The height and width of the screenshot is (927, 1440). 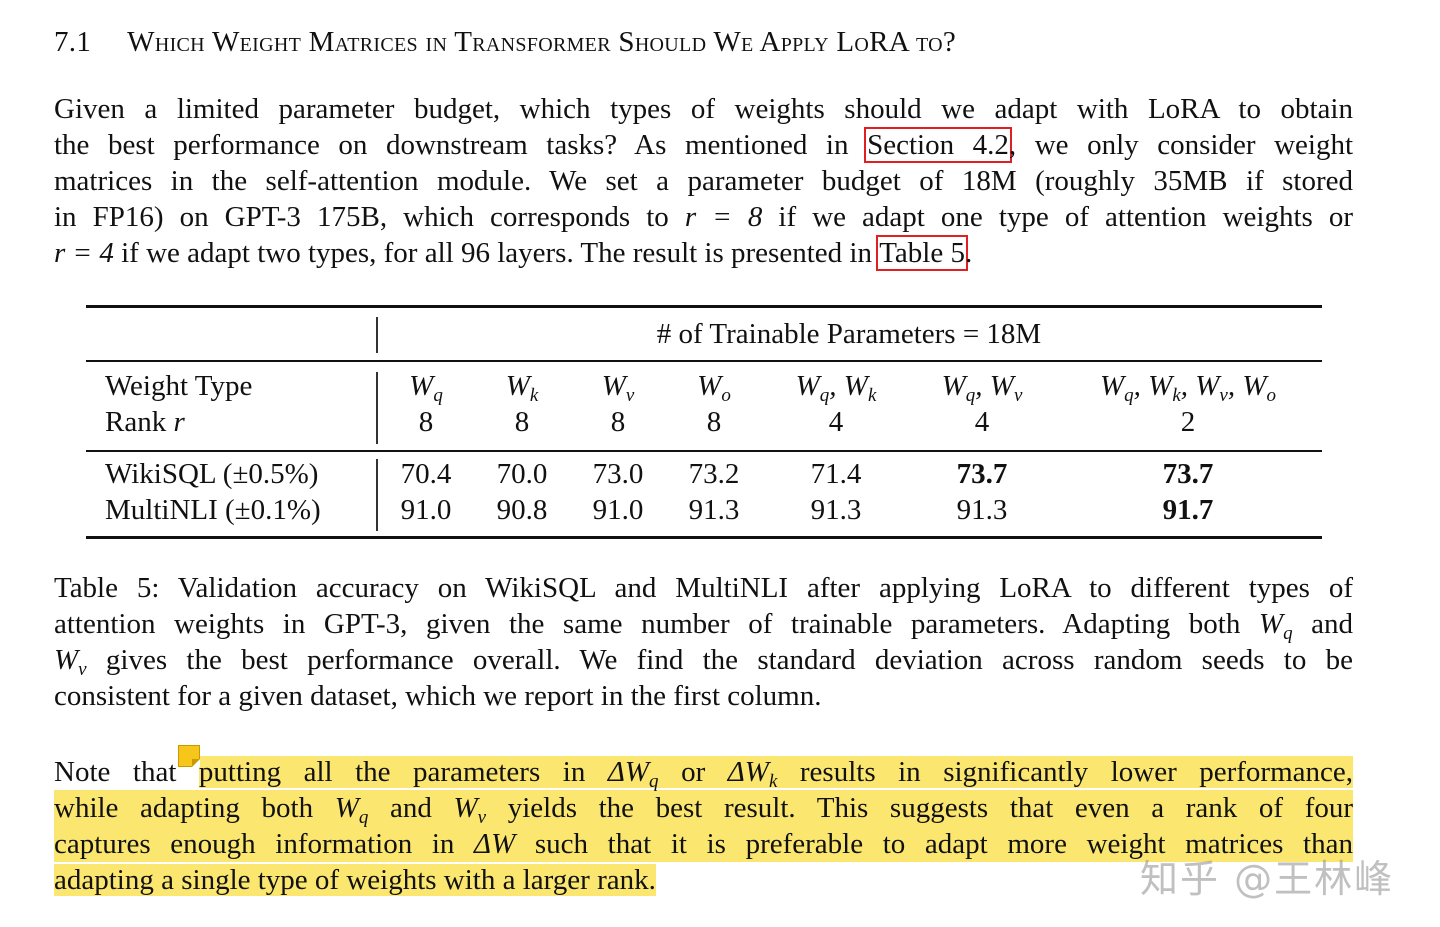 I want to click on weight-type-label: Weight Type, so click(x=179, y=386).